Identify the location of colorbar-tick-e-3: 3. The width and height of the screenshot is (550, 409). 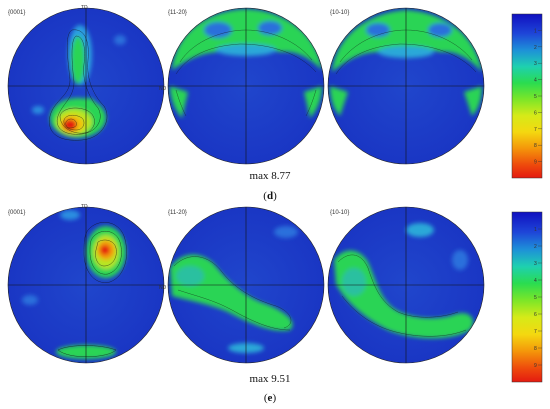
(535, 264).